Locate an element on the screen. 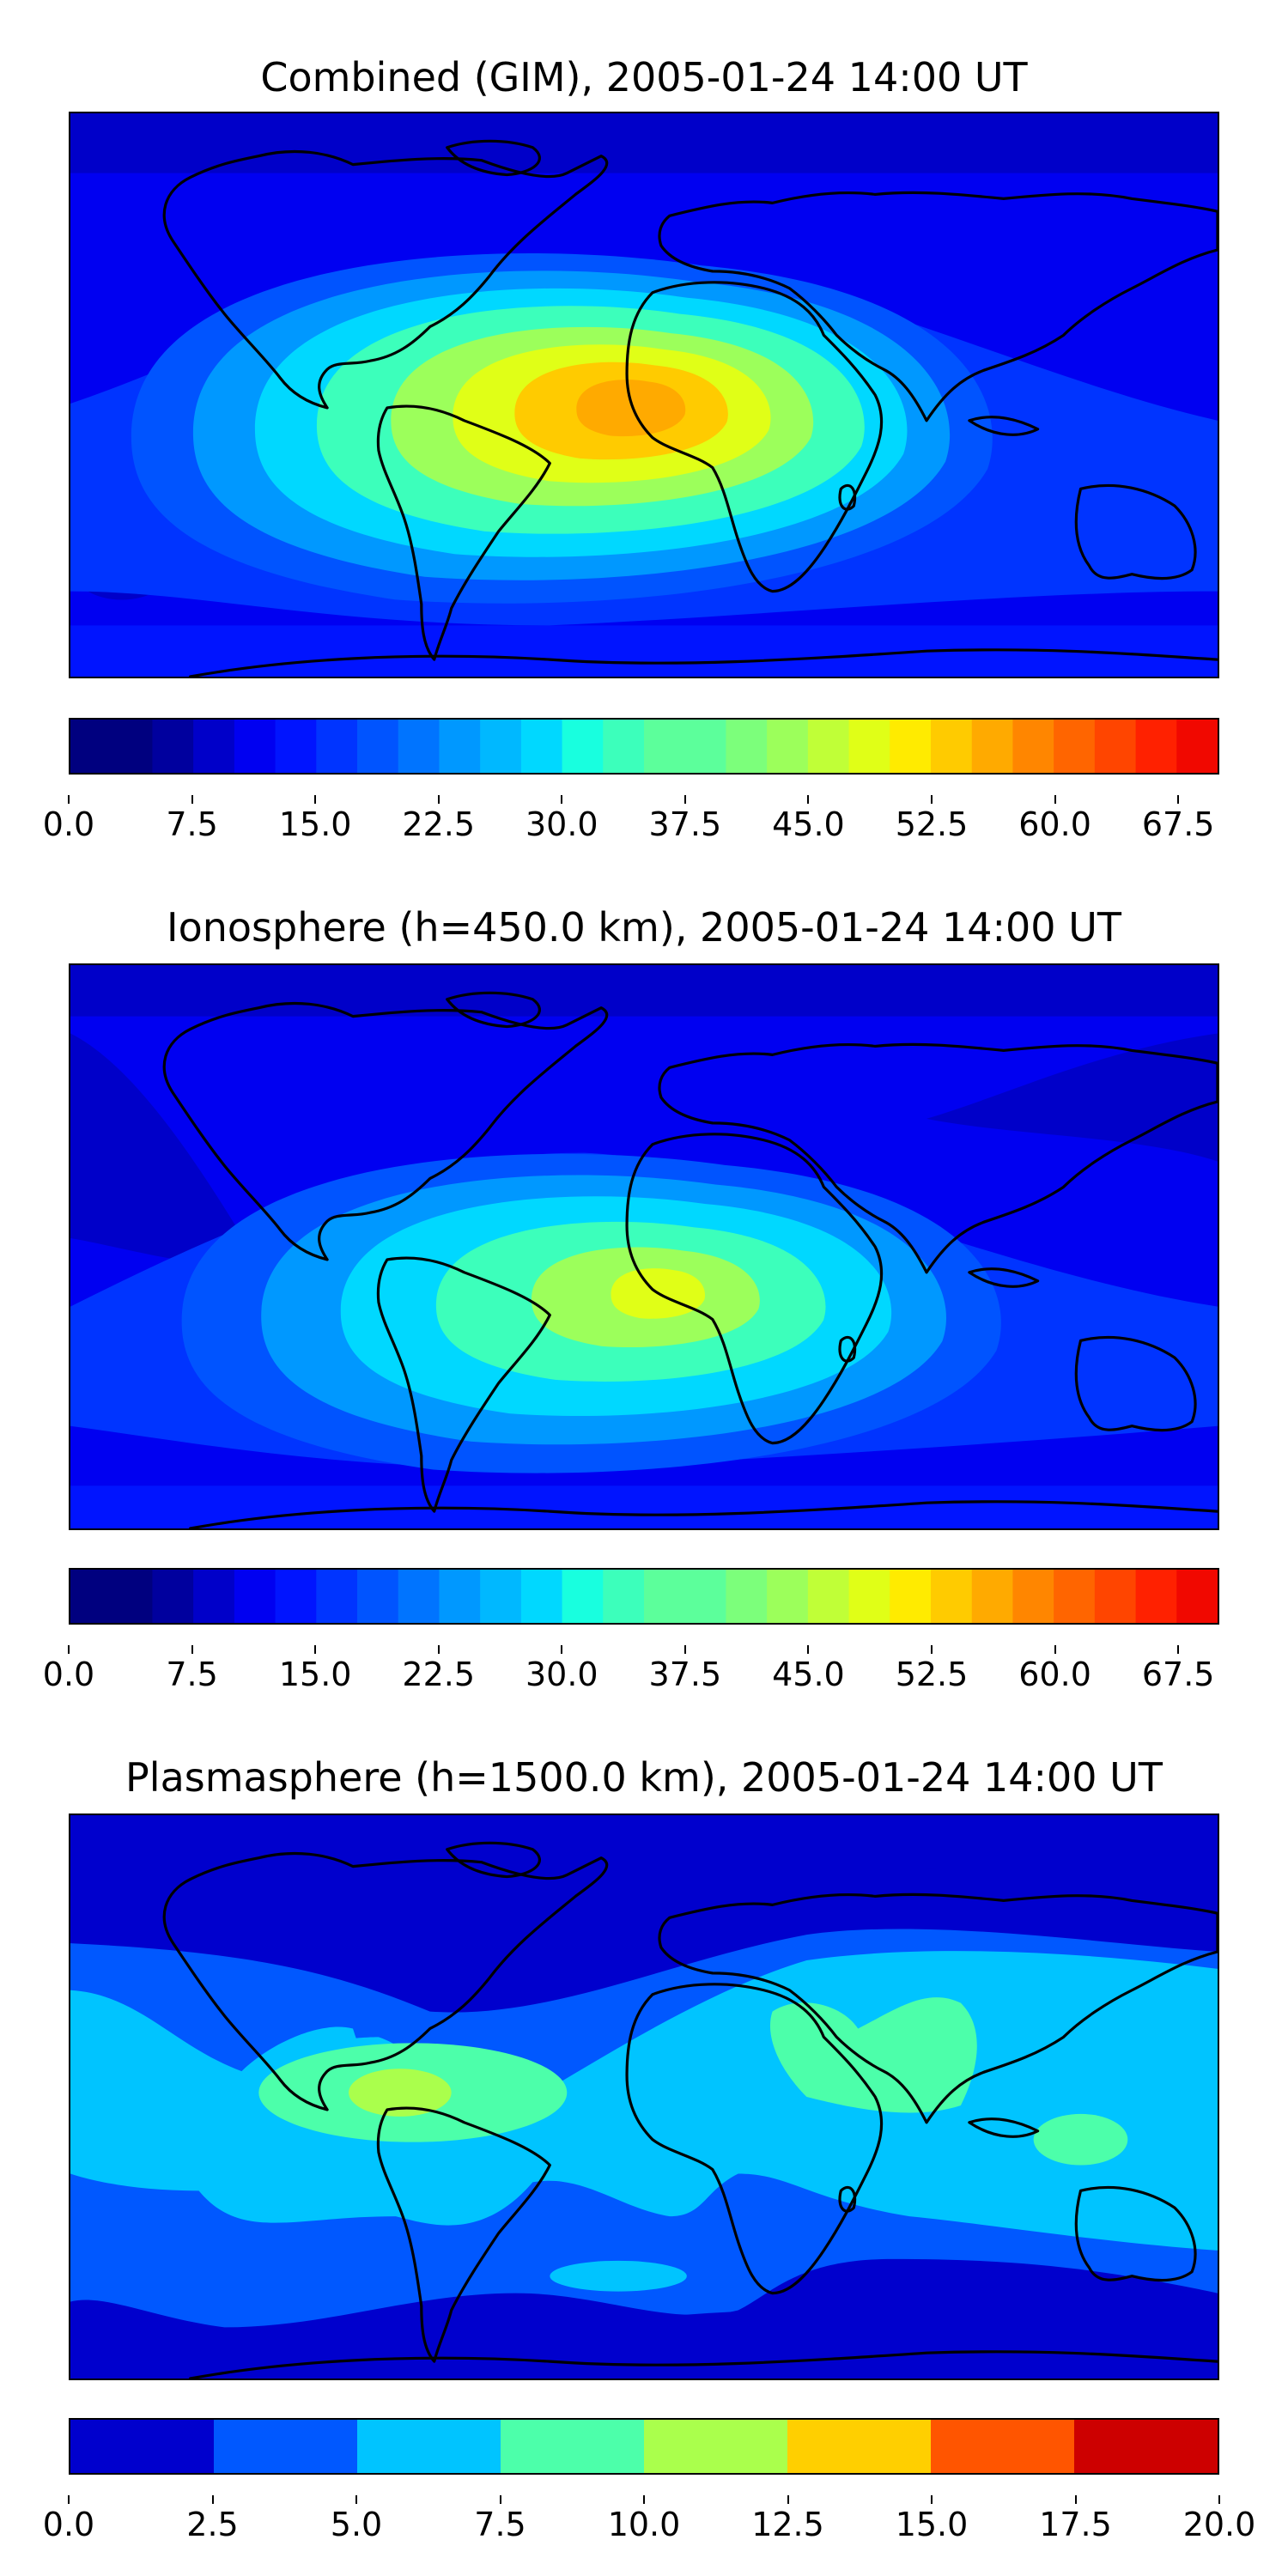 The image size is (1288, 2576). panel-3-cyan-patch is located at coordinates (618, 2276).